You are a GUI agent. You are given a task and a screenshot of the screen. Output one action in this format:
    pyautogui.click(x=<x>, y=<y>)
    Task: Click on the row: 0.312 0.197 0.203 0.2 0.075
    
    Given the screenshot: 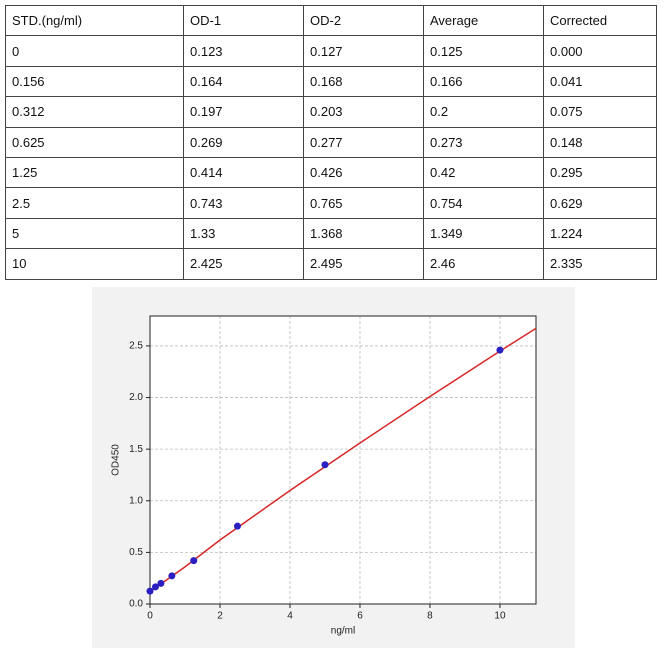 What is the action you would take?
    pyautogui.click(x=331, y=112)
    